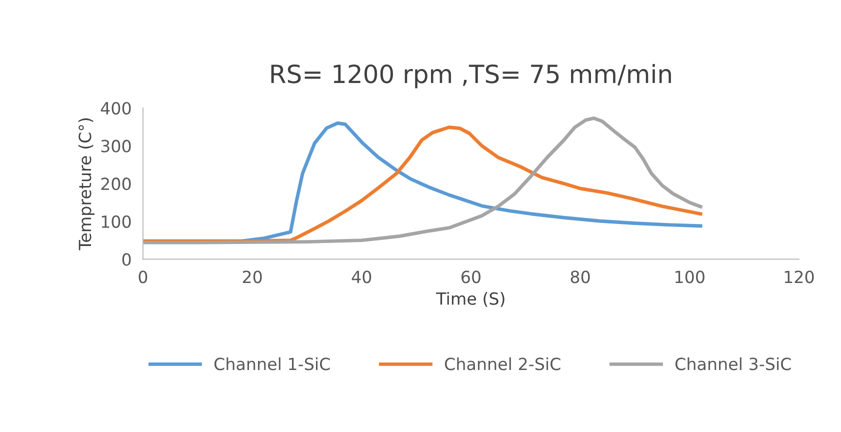  I want to click on y-tick-label: 100, so click(116, 221).